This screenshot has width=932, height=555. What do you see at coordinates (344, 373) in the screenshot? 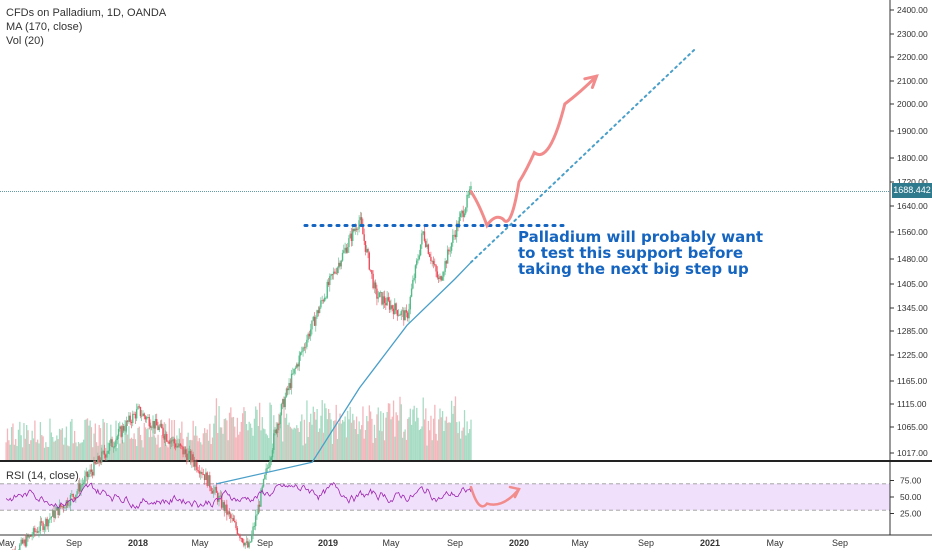
I see `moving-average-line` at bounding box center [344, 373].